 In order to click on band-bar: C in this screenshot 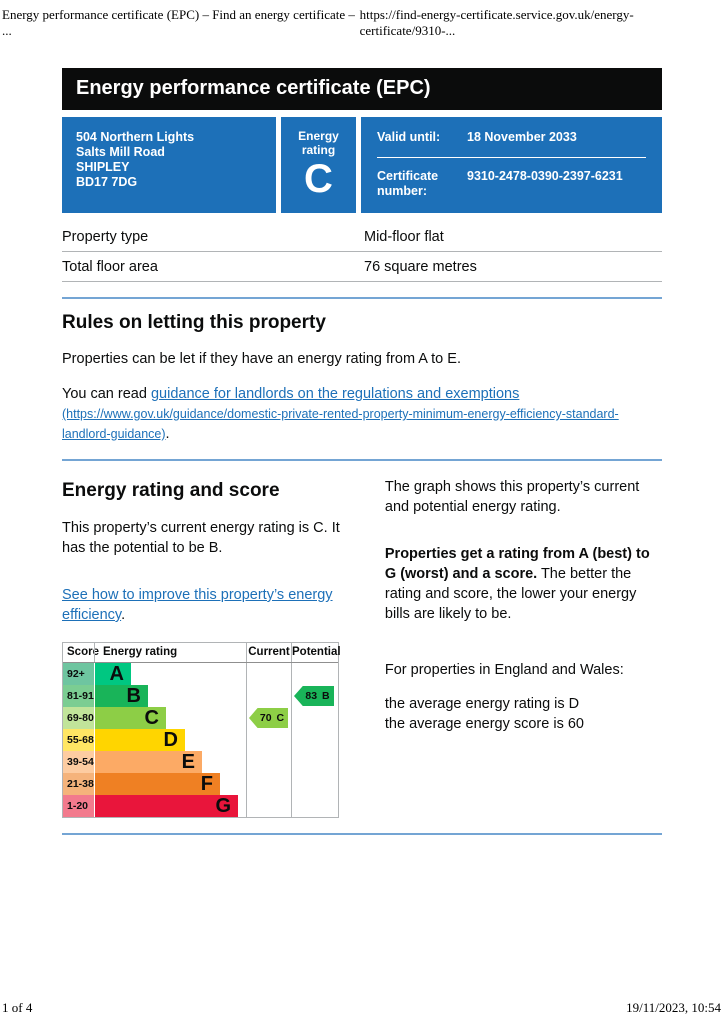, I will do `click(130, 718)`.